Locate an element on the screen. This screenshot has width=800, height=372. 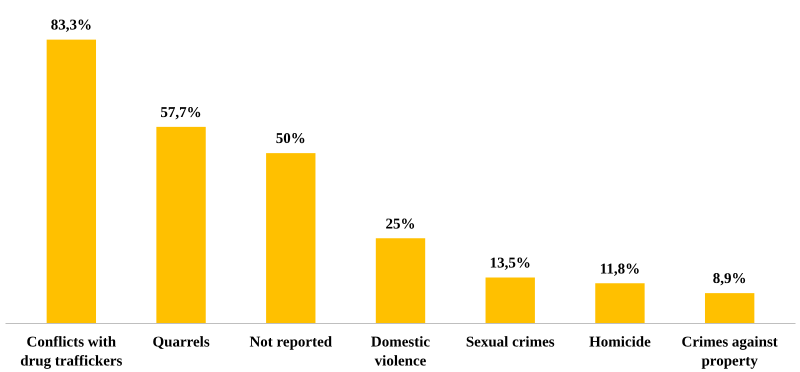
data-label: 50% is located at coordinates (291, 139).